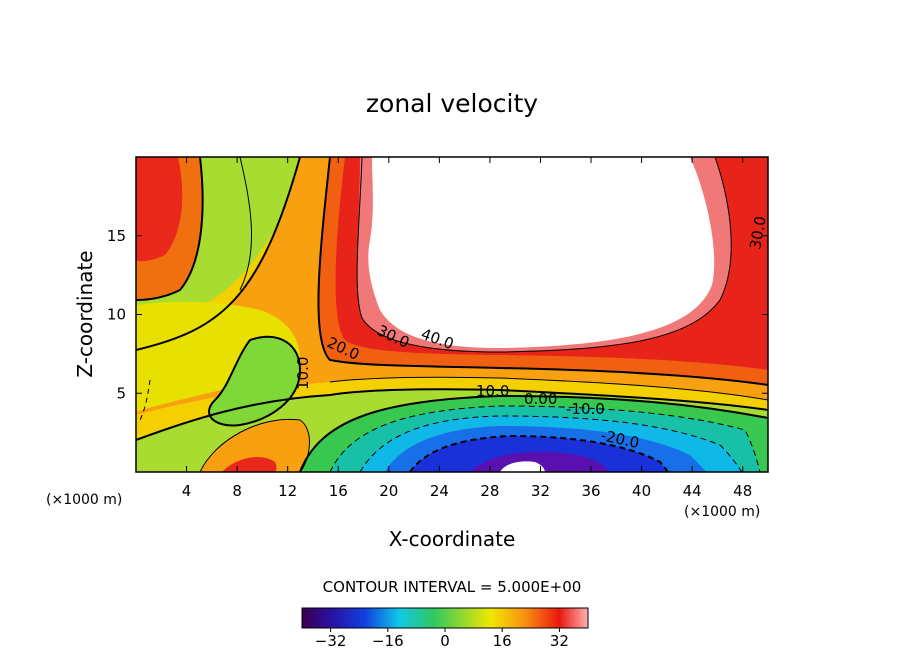 The width and height of the screenshot is (904, 654). I want to click on contour-line-neg5, so click(545, 438).